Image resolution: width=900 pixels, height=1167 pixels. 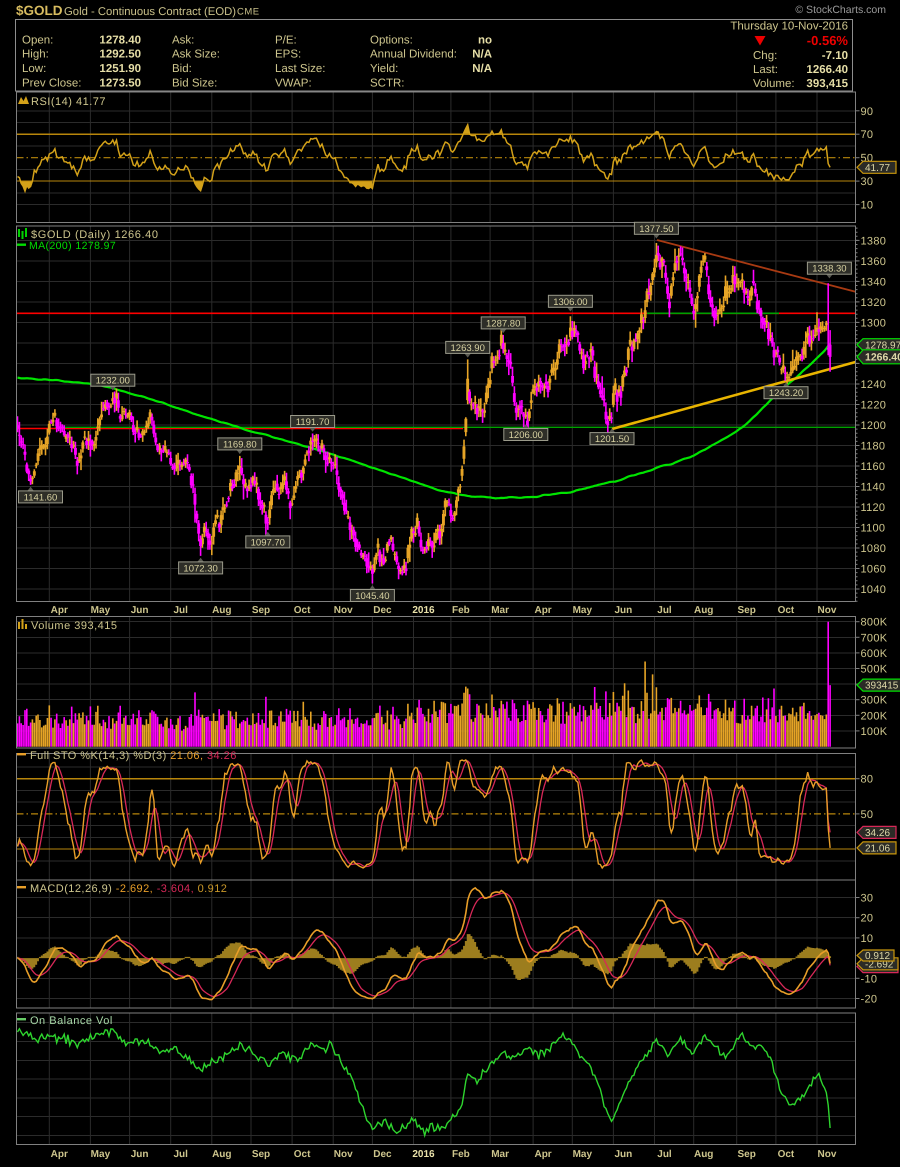 I want to click on svg-text: Last:, so click(x=765, y=70).